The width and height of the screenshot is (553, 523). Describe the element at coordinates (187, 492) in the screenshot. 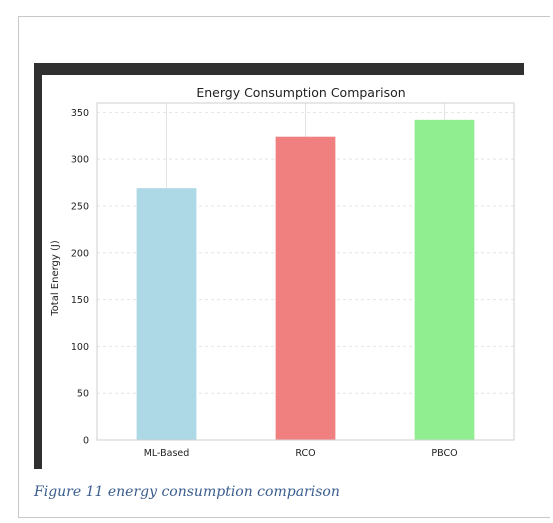

I see `figure-caption: Figure 11 energy consumption comparison` at that location.